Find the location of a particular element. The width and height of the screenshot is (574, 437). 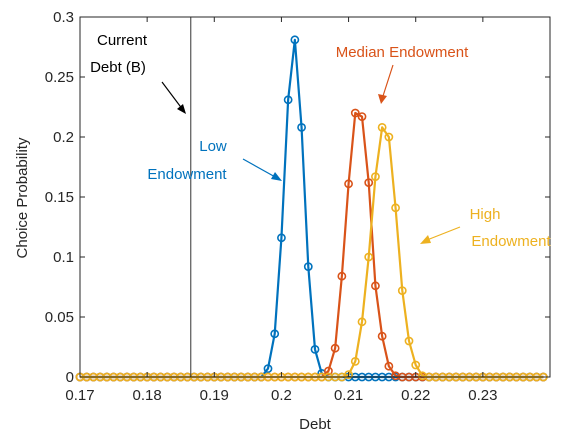

y-axis-title: Choice Probability is located at coordinates (22, 197).